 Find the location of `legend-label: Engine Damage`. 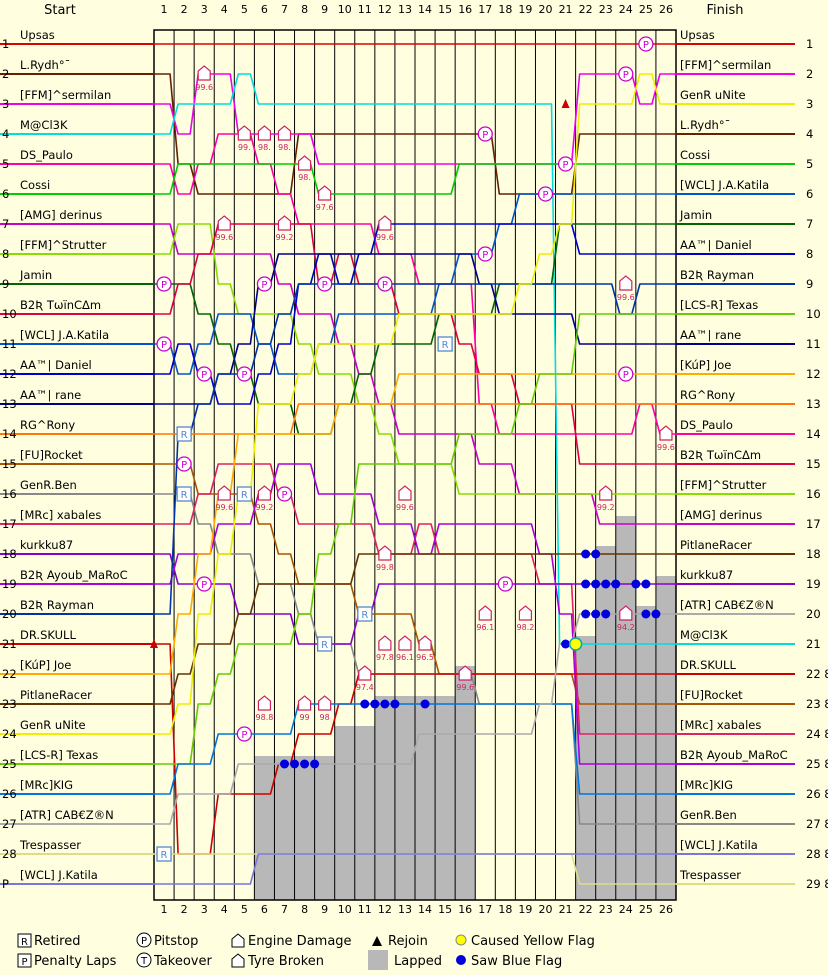

legend-label: Engine Damage is located at coordinates (300, 941).